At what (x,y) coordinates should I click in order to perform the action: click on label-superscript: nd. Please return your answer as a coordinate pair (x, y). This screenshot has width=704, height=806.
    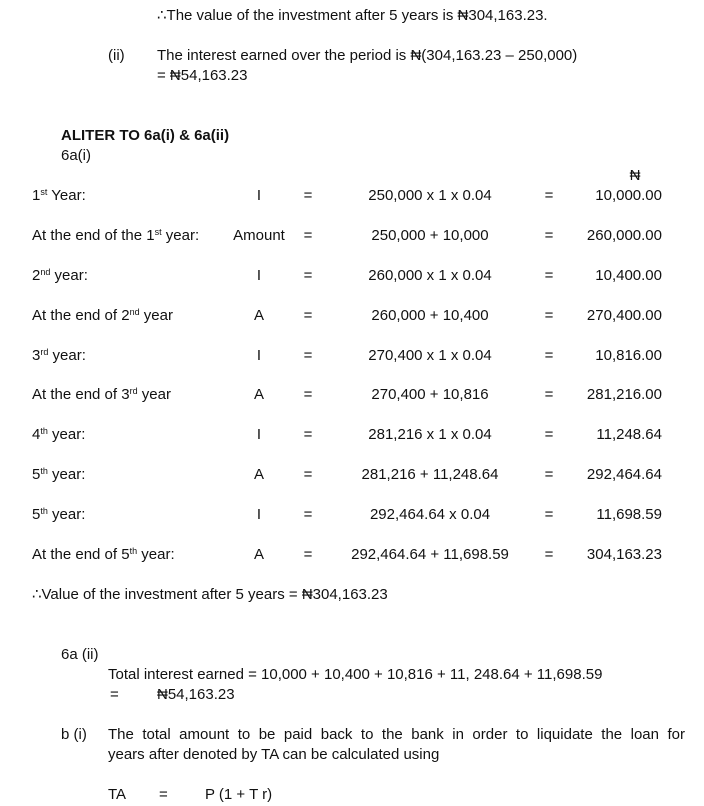
    Looking at the image, I should click on (134, 312).